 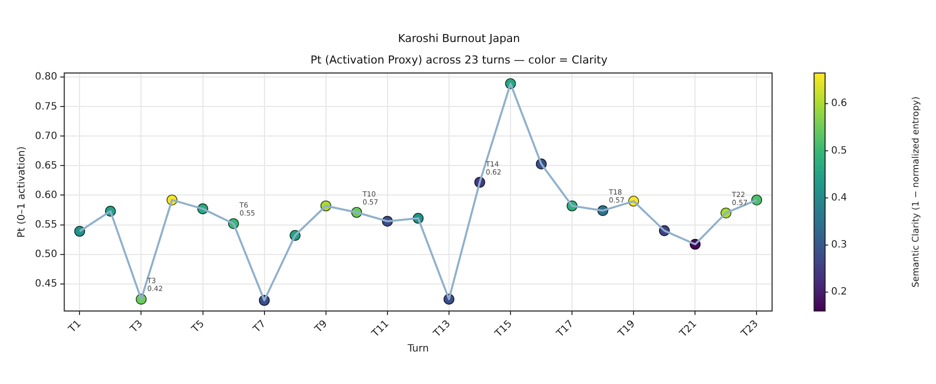 What do you see at coordinates (839, 198) in the screenshot?
I see `color-bar-label: 0.4` at bounding box center [839, 198].